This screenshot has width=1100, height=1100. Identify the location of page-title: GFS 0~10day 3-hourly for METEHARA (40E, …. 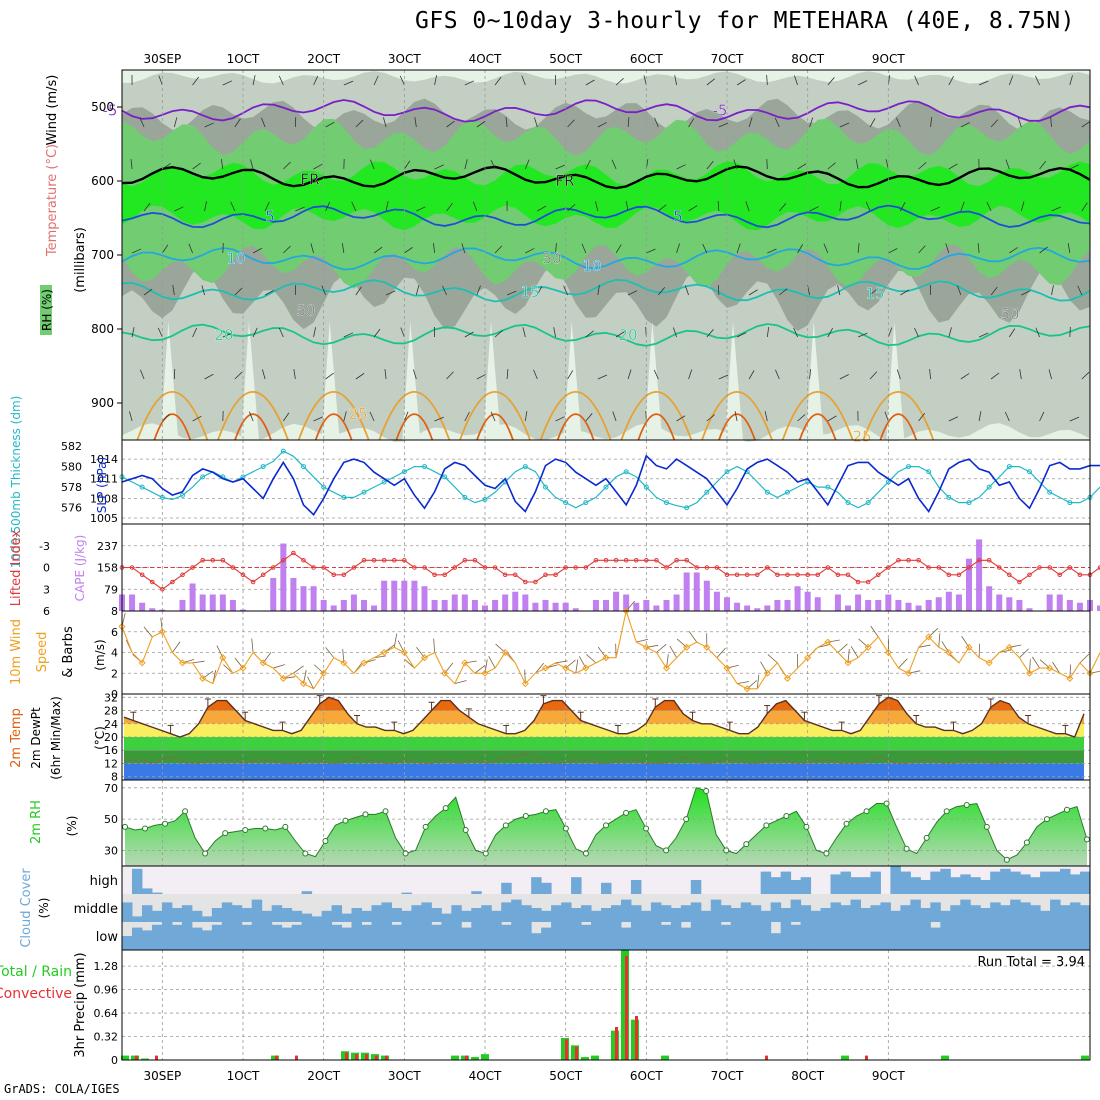
(745, 21).